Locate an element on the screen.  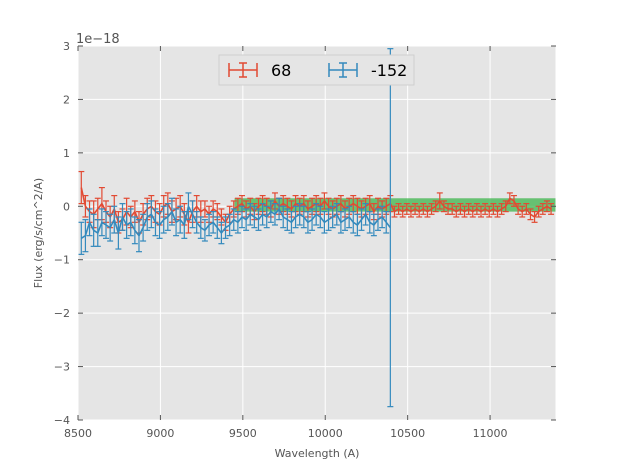
y-tick-label: −2 is located at coordinates (62, 313).